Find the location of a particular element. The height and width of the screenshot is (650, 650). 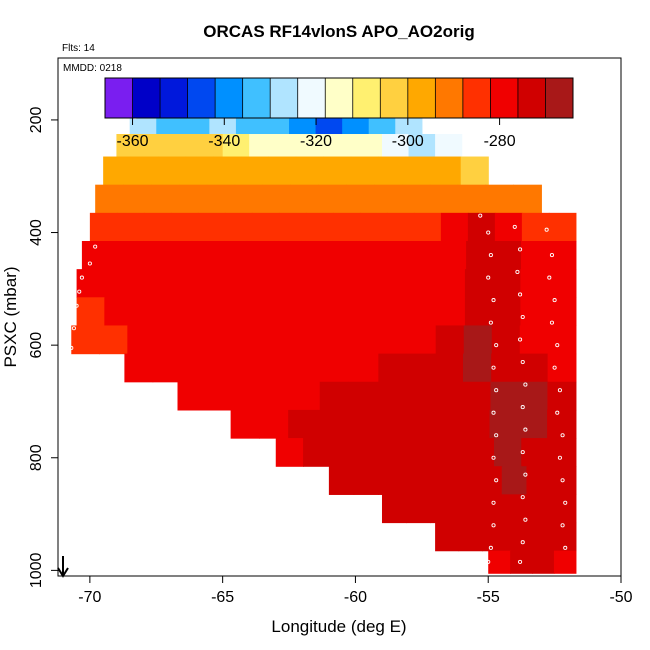

colorbar: -360 -340 -320 -300 -280 is located at coordinates (339, 113).